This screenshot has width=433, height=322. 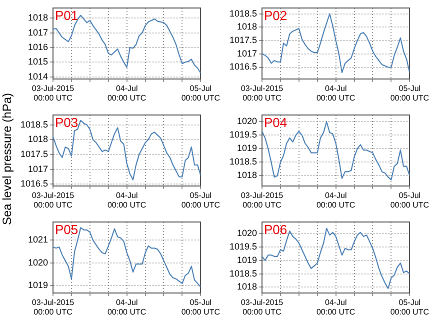 What do you see at coordinates (38, 239) in the screenshot?
I see `y-tick-label: 1021` at bounding box center [38, 239].